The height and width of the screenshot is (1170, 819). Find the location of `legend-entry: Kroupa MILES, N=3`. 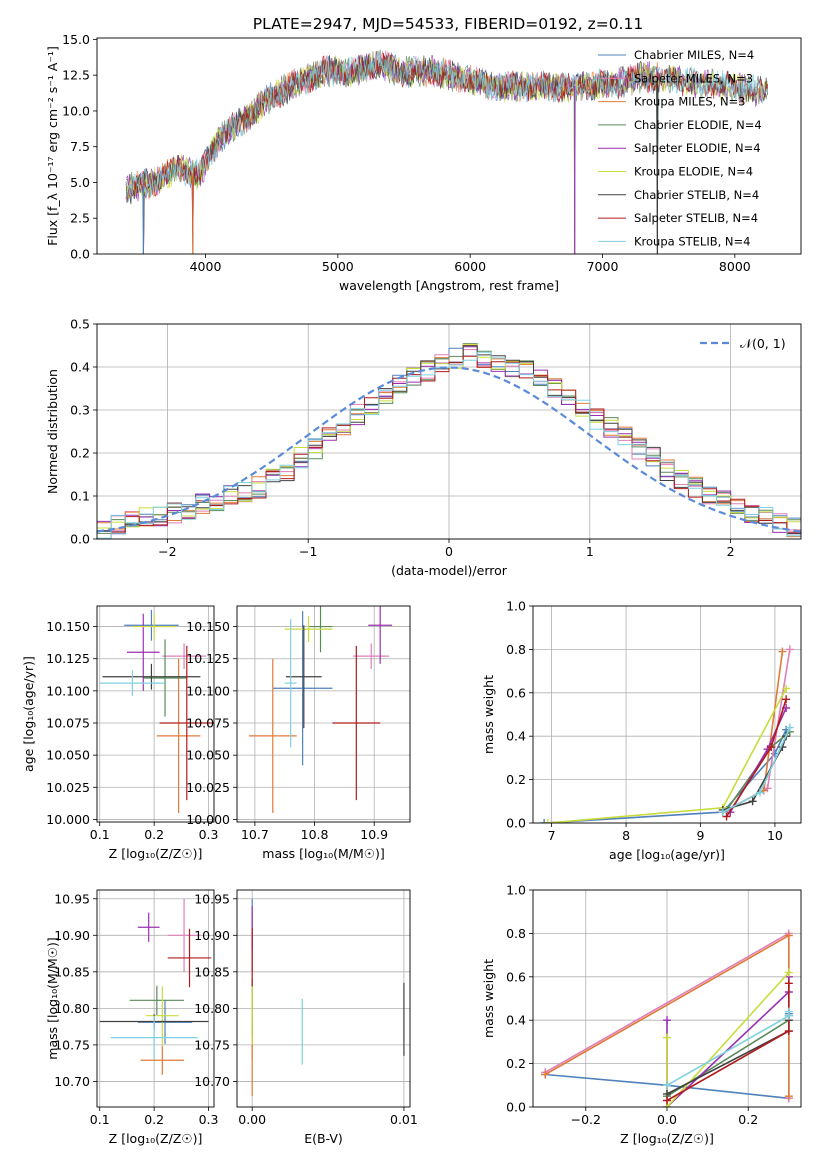

legend-entry: Kroupa MILES, N=3 is located at coordinates (690, 102).